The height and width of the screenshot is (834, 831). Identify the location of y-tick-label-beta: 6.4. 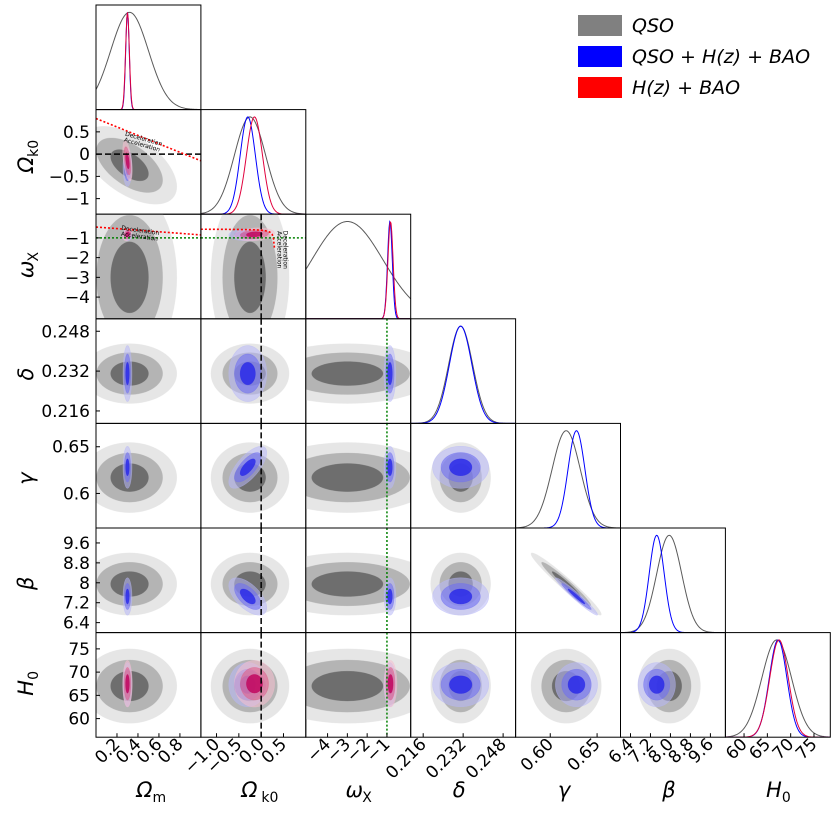
(76, 624).